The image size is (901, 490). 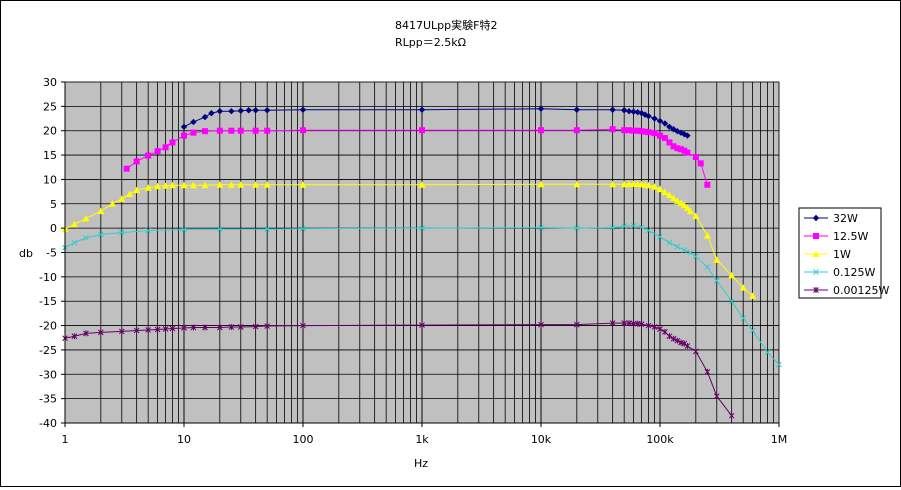 I want to click on y-tick-label: -20, so click(x=48, y=326).